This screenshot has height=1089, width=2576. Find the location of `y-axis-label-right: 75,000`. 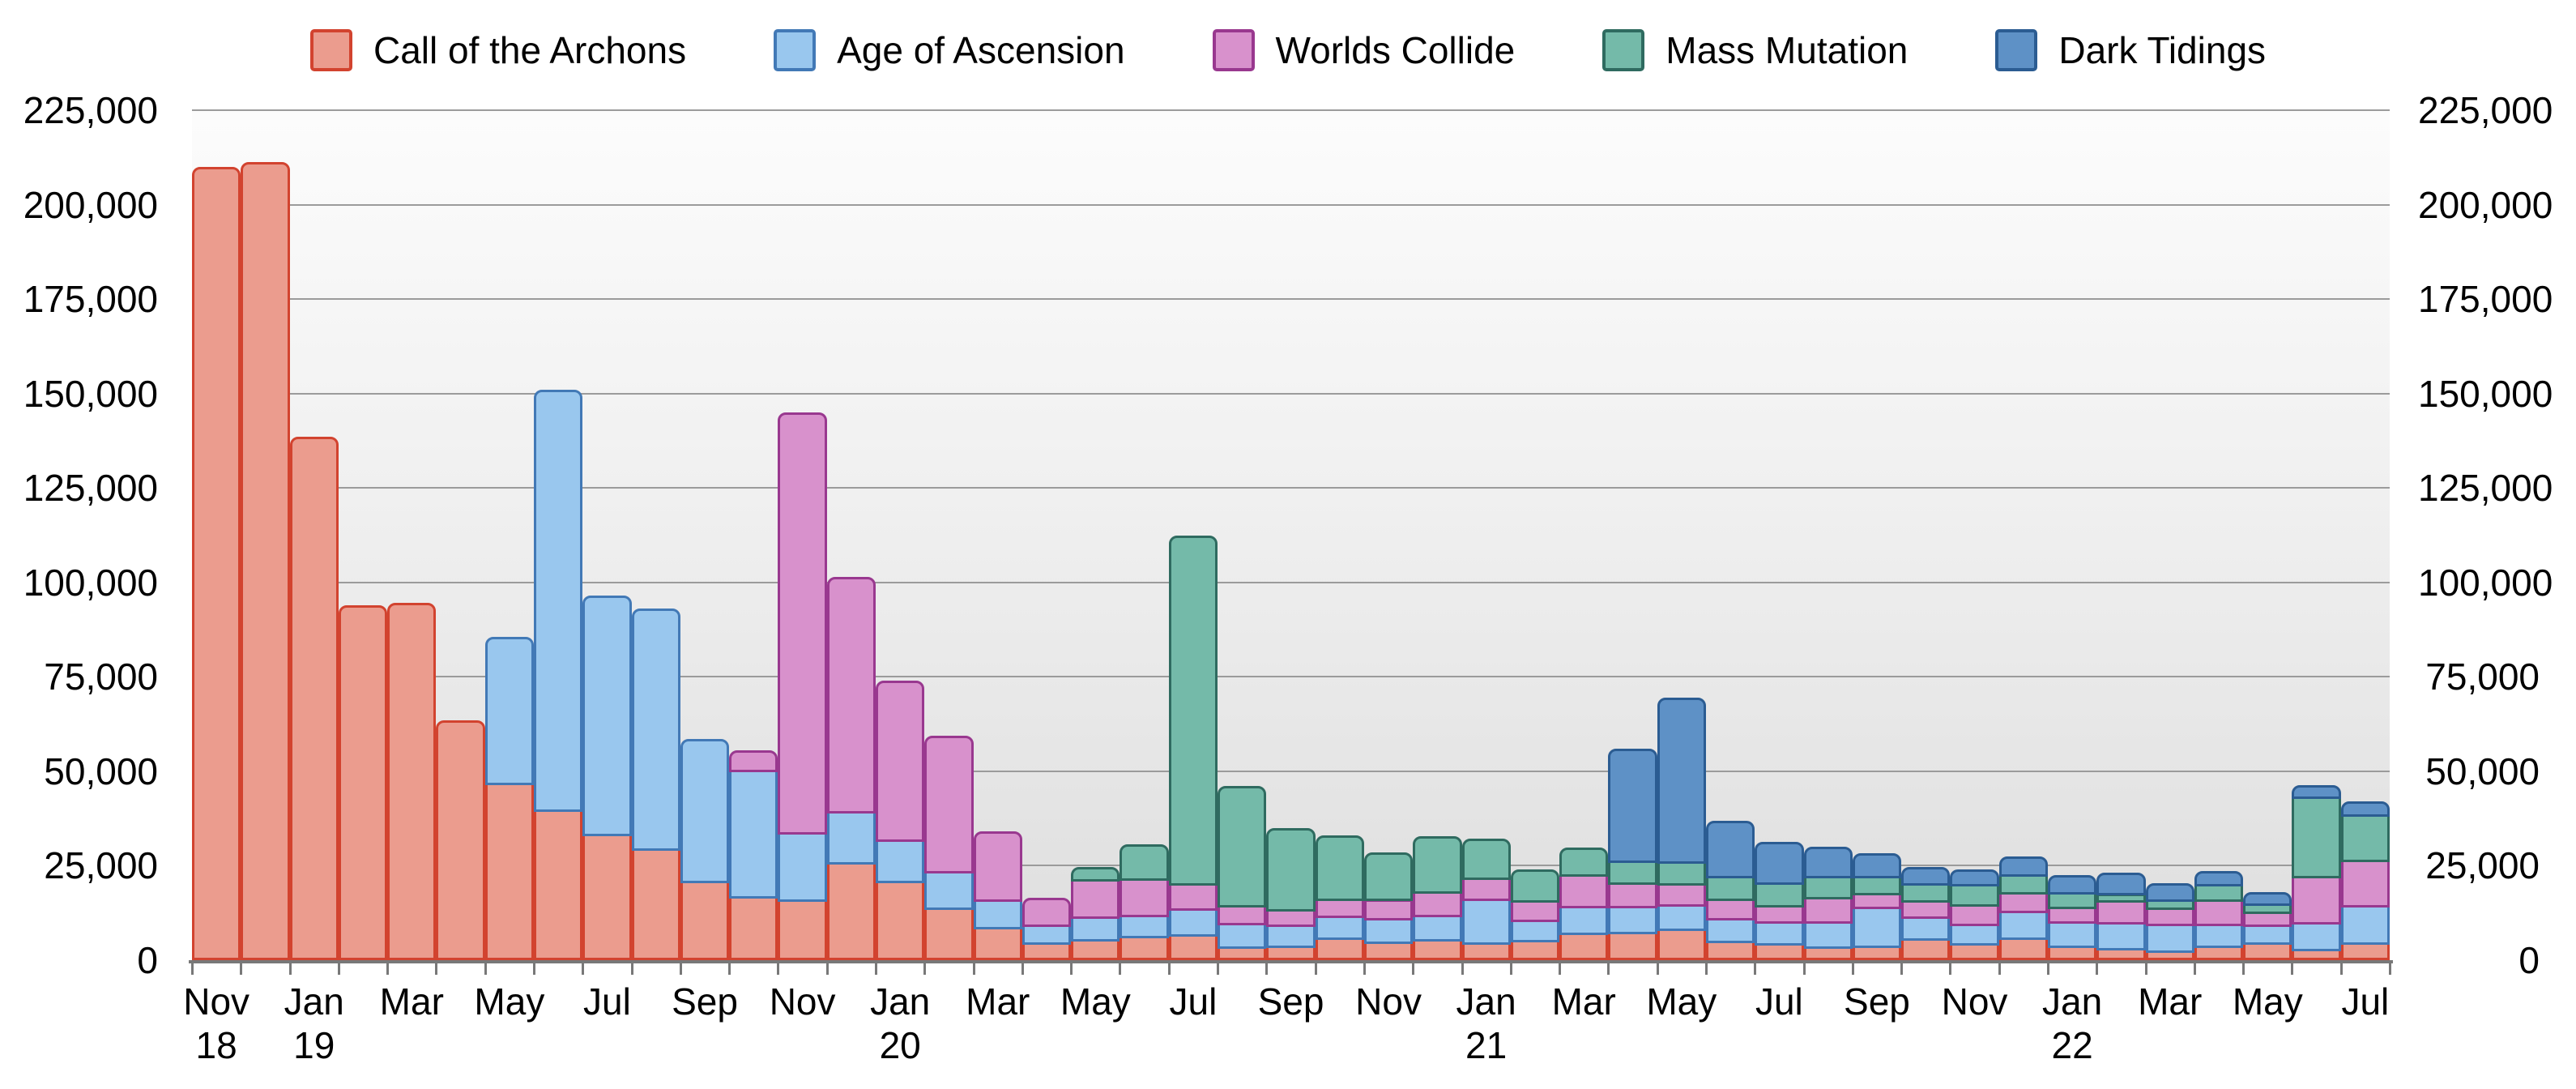

y-axis-label-right: 75,000 is located at coordinates (2483, 677).